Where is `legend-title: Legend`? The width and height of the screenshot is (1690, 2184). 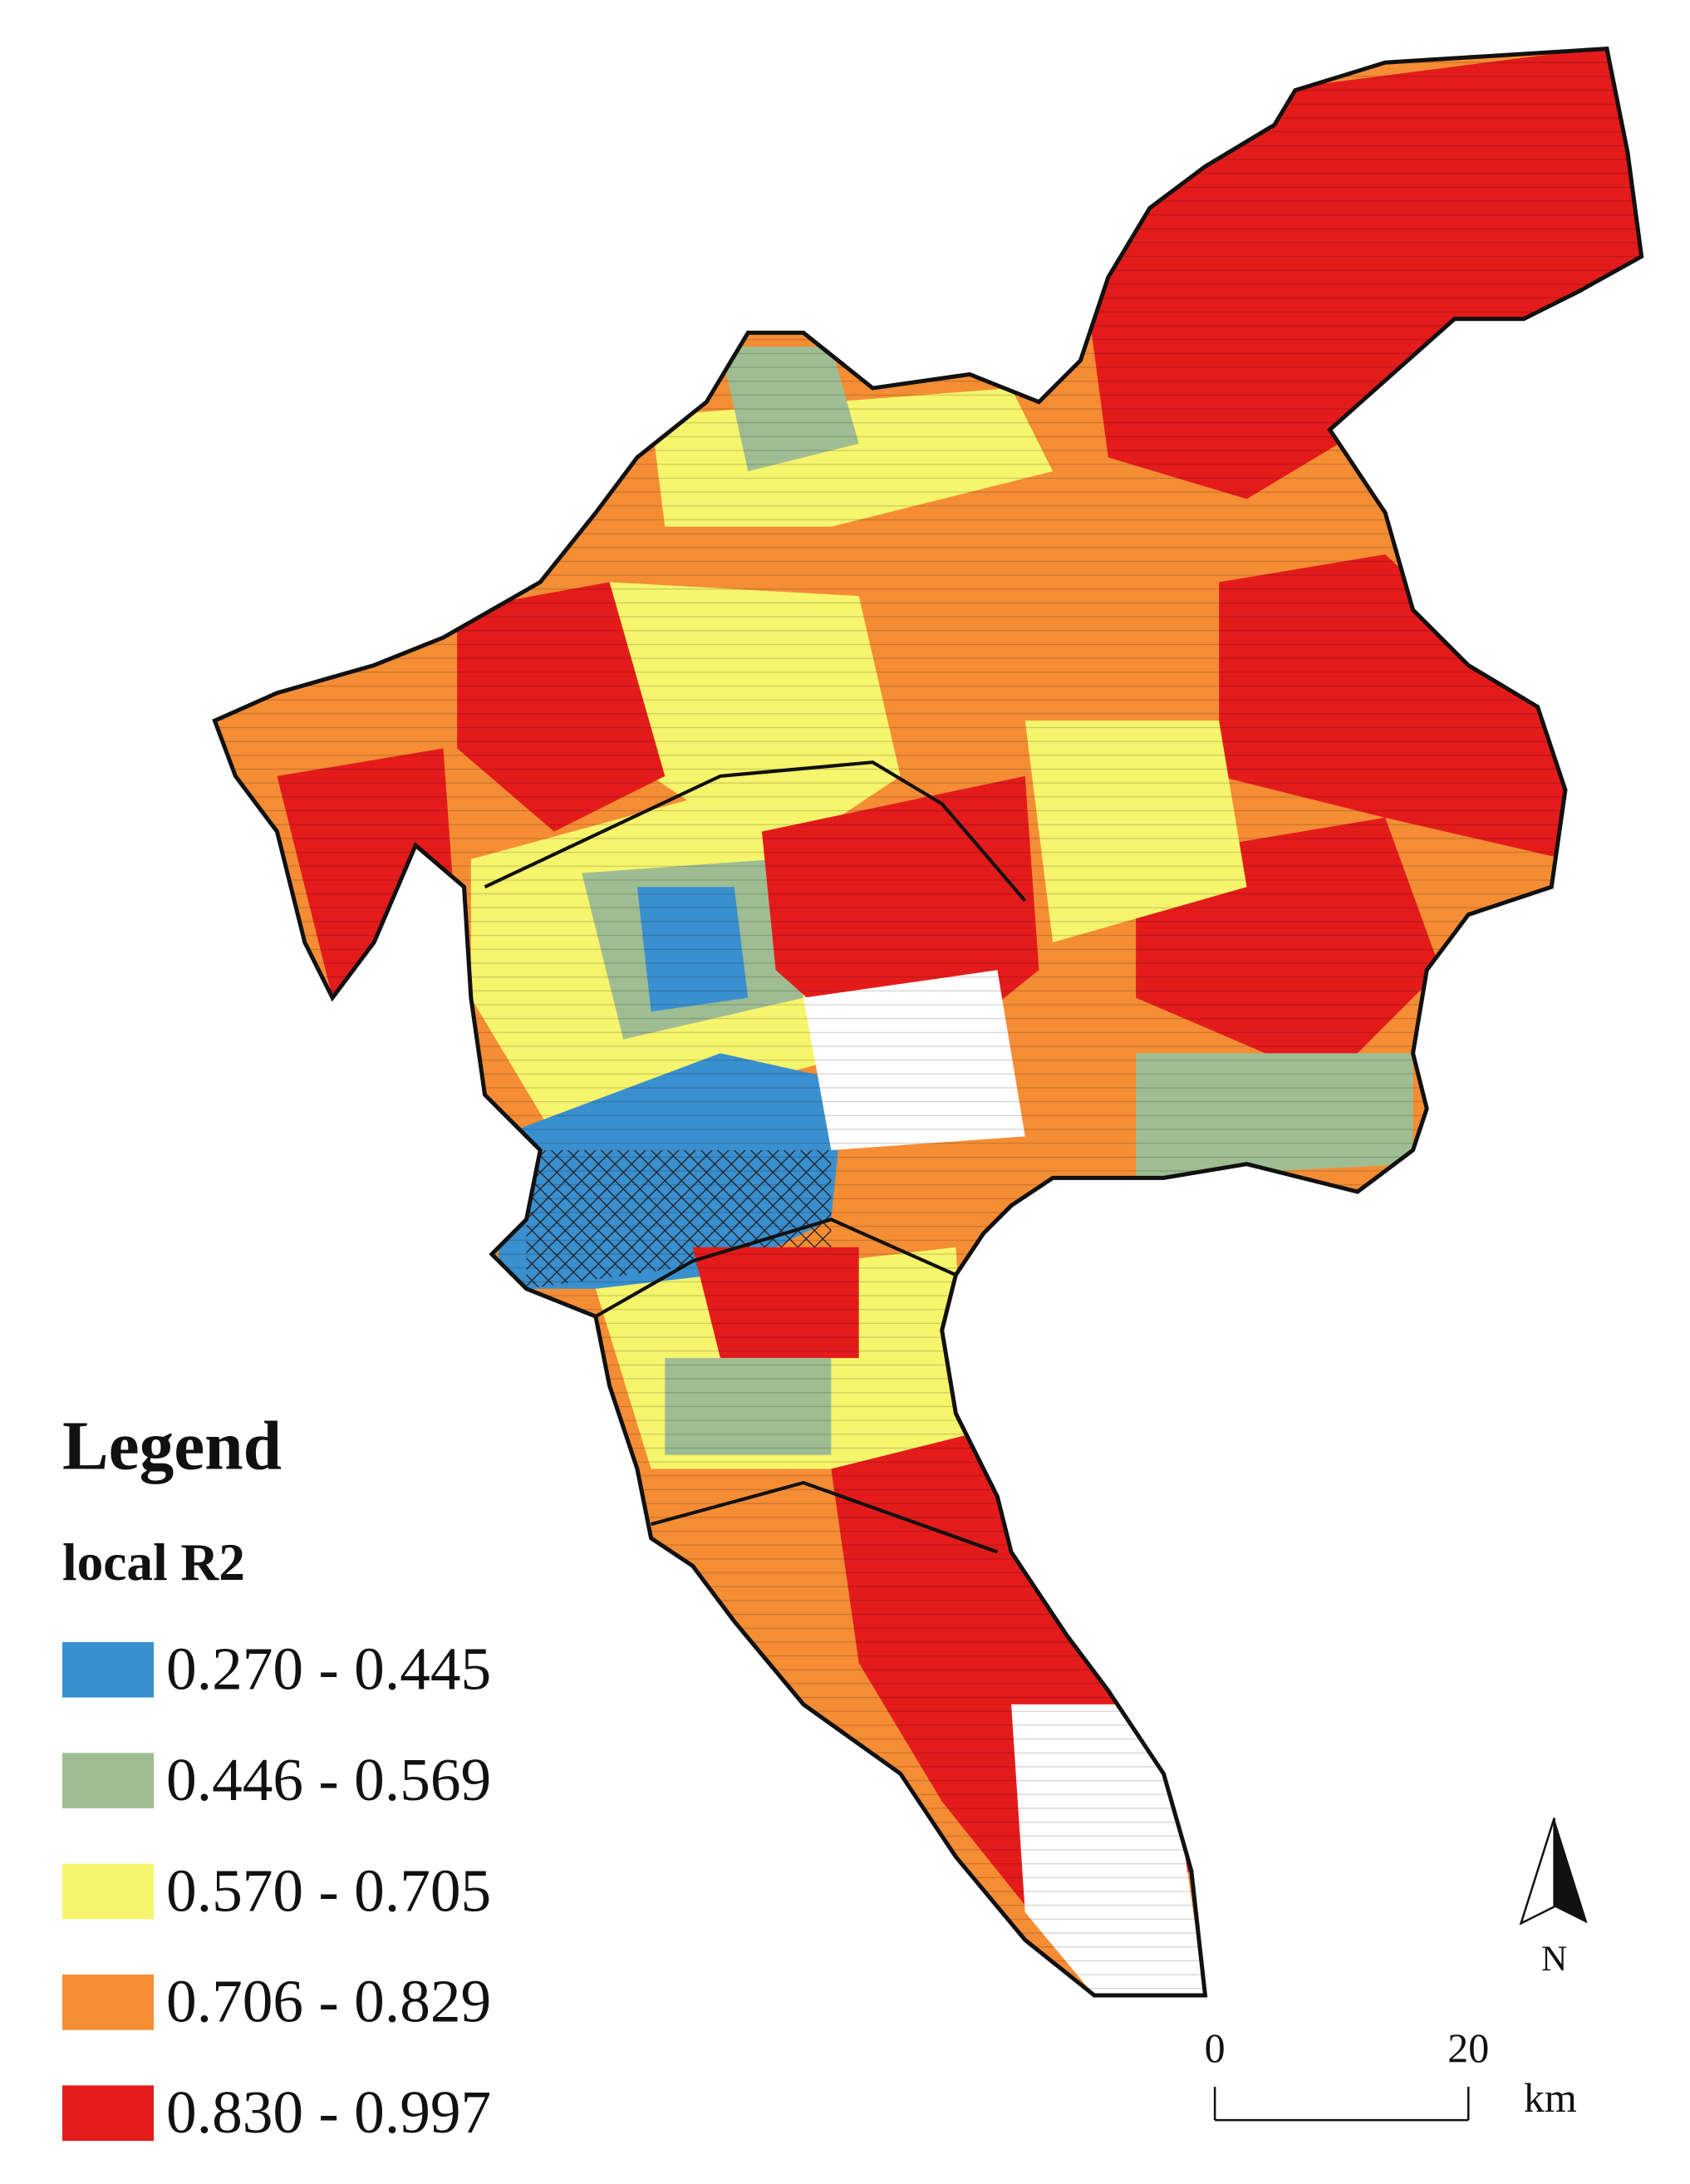 legend-title: Legend is located at coordinates (172, 1446).